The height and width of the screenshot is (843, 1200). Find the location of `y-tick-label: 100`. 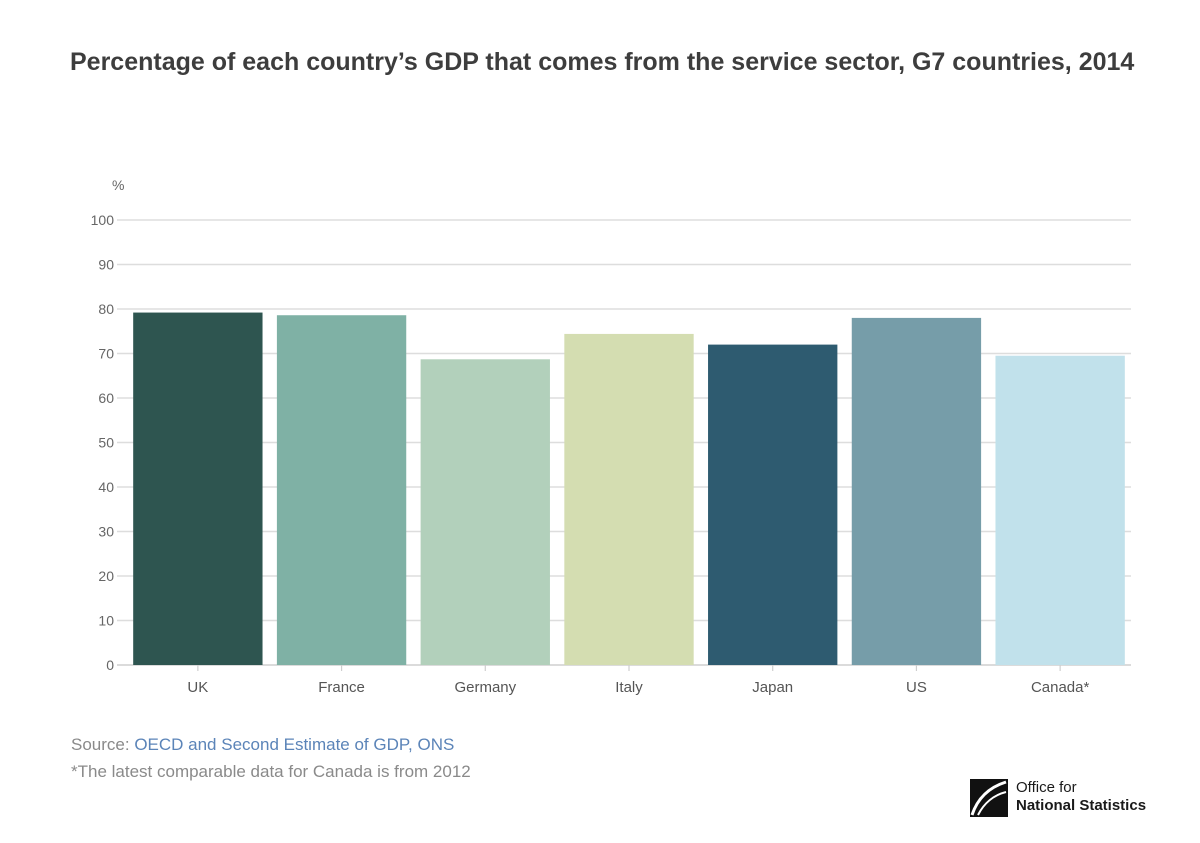

y-tick-label: 100 is located at coordinates (103, 220).